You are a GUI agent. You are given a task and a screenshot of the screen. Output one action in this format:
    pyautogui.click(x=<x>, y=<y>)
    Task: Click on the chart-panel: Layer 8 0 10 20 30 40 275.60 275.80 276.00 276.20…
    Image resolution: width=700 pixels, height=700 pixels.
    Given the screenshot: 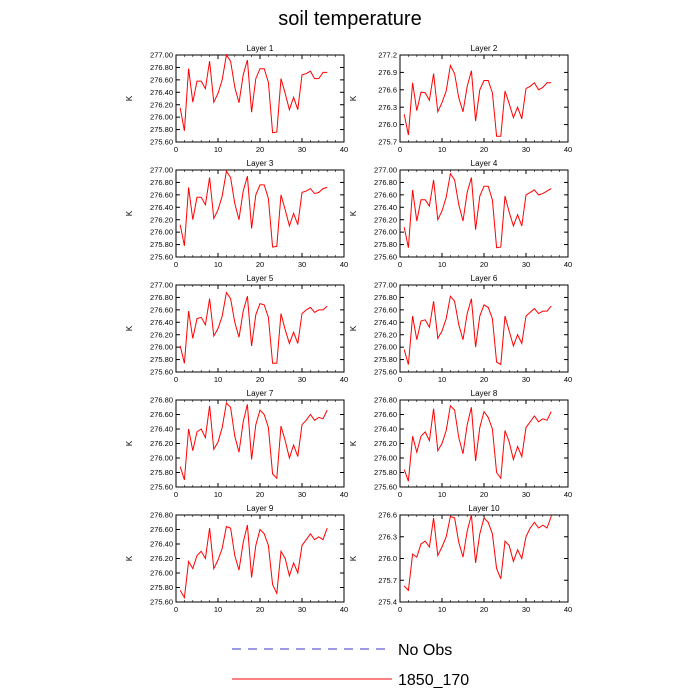 What is the action you would take?
    pyautogui.click(x=460, y=444)
    